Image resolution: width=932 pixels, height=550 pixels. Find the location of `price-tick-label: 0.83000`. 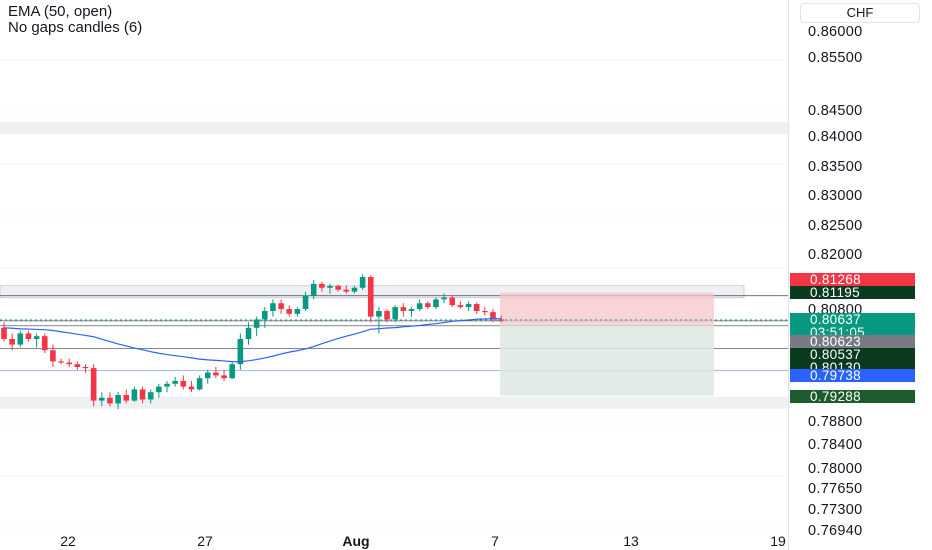

price-tick-label: 0.83000 is located at coordinates (835, 196).